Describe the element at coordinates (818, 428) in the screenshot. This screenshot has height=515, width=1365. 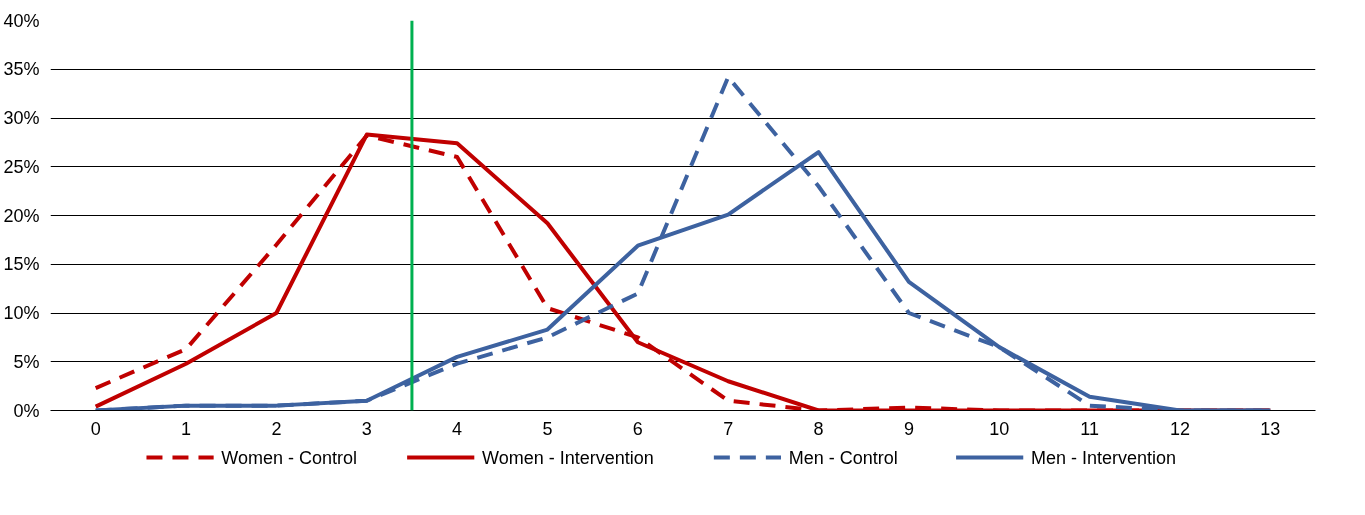
I see `x-tick-label: 8` at that location.